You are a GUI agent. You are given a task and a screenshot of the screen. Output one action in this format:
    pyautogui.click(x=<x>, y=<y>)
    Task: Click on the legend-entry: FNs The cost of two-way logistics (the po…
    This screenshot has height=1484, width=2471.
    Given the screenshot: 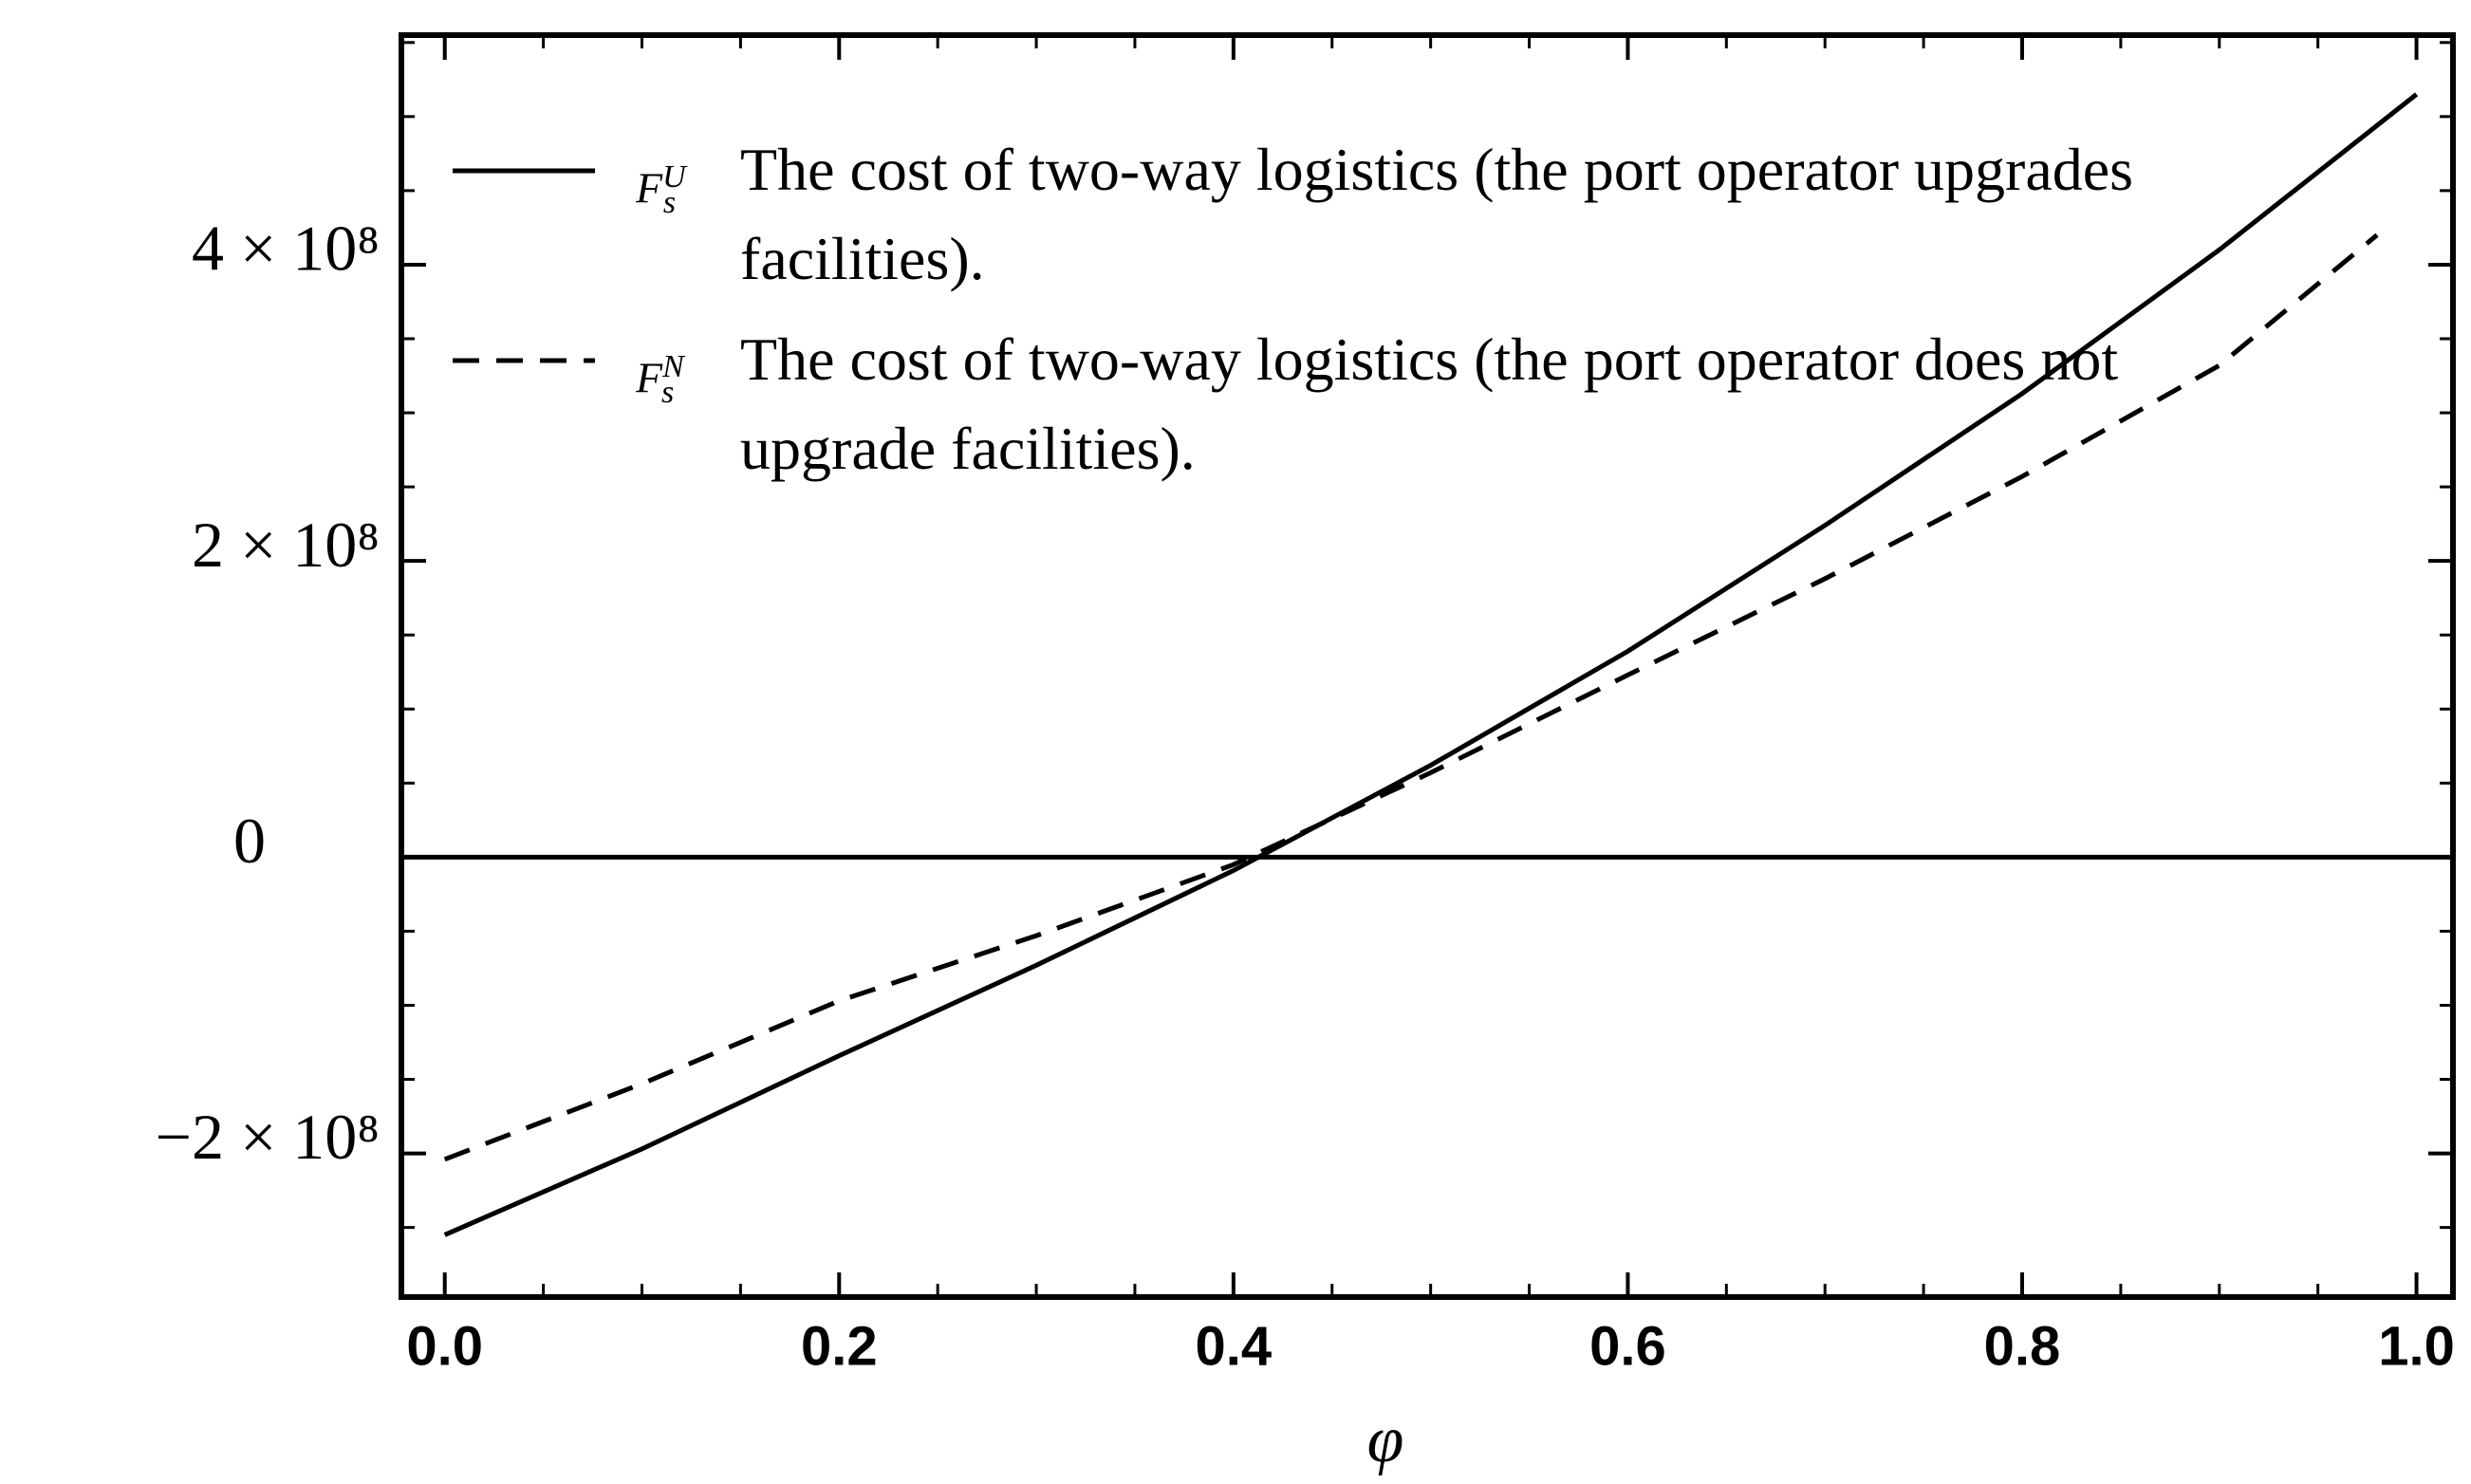 What is the action you would take?
    pyautogui.click(x=1414, y=404)
    